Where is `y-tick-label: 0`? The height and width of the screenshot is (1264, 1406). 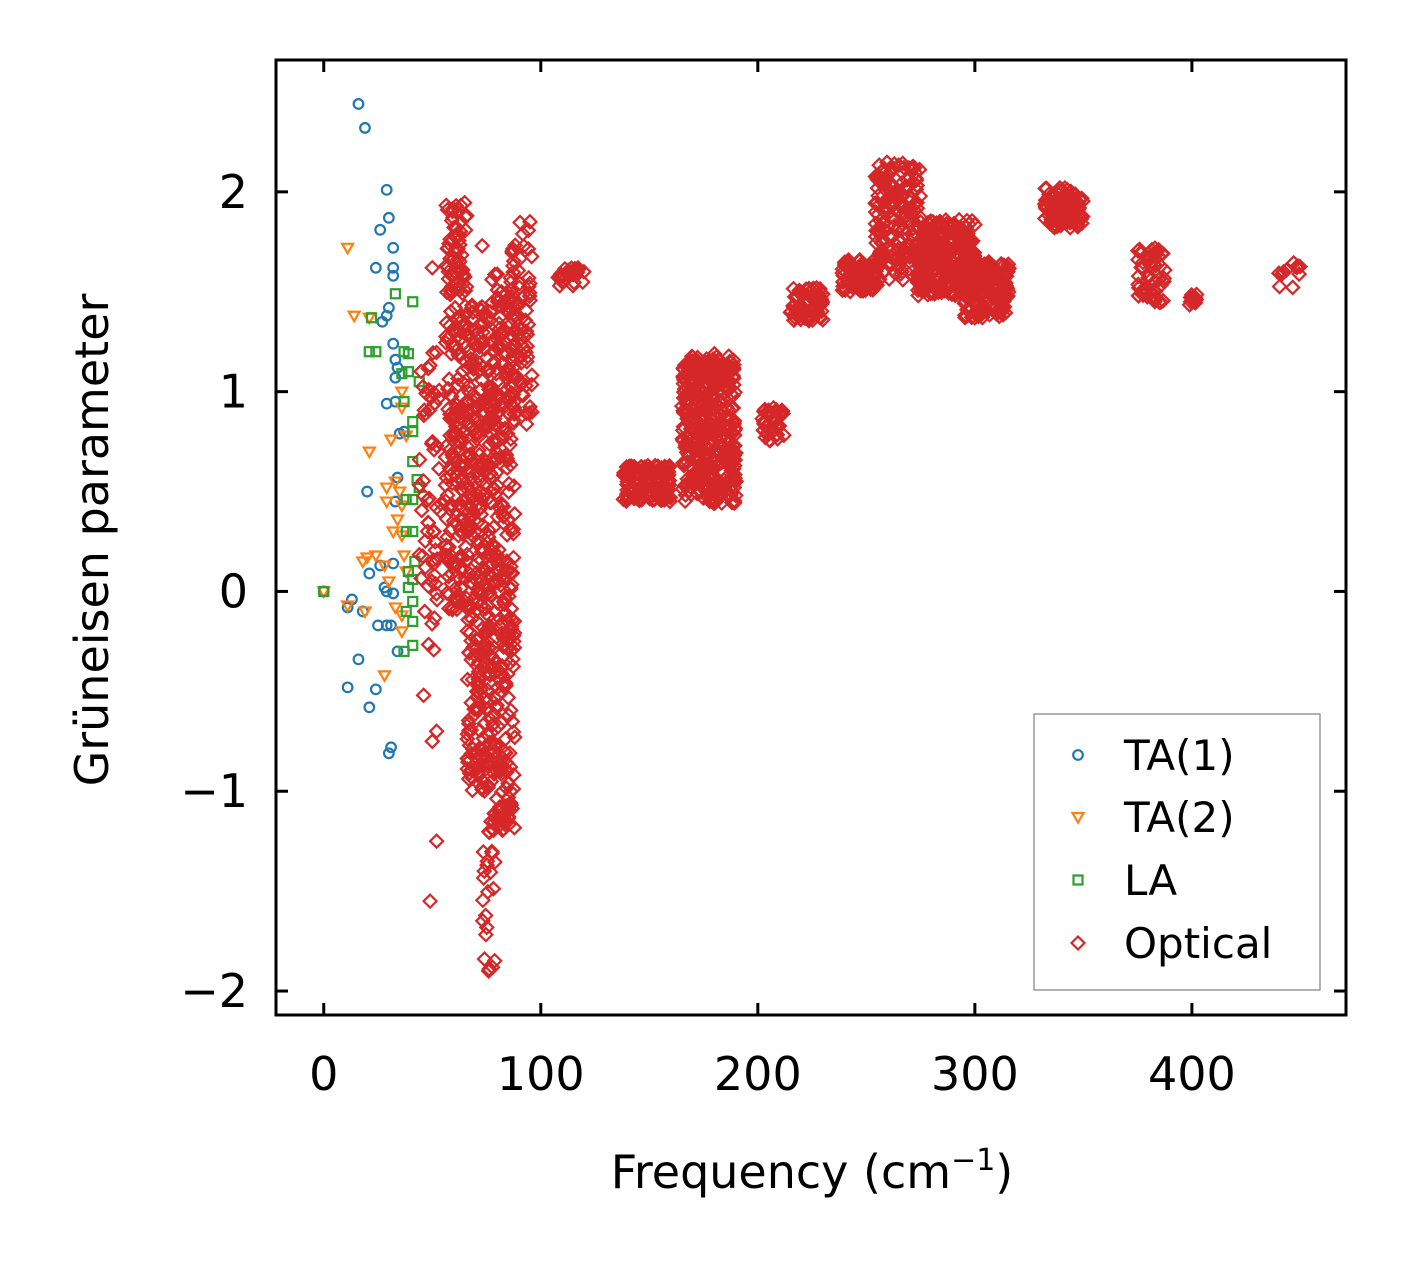 y-tick-label: 0 is located at coordinates (233, 591).